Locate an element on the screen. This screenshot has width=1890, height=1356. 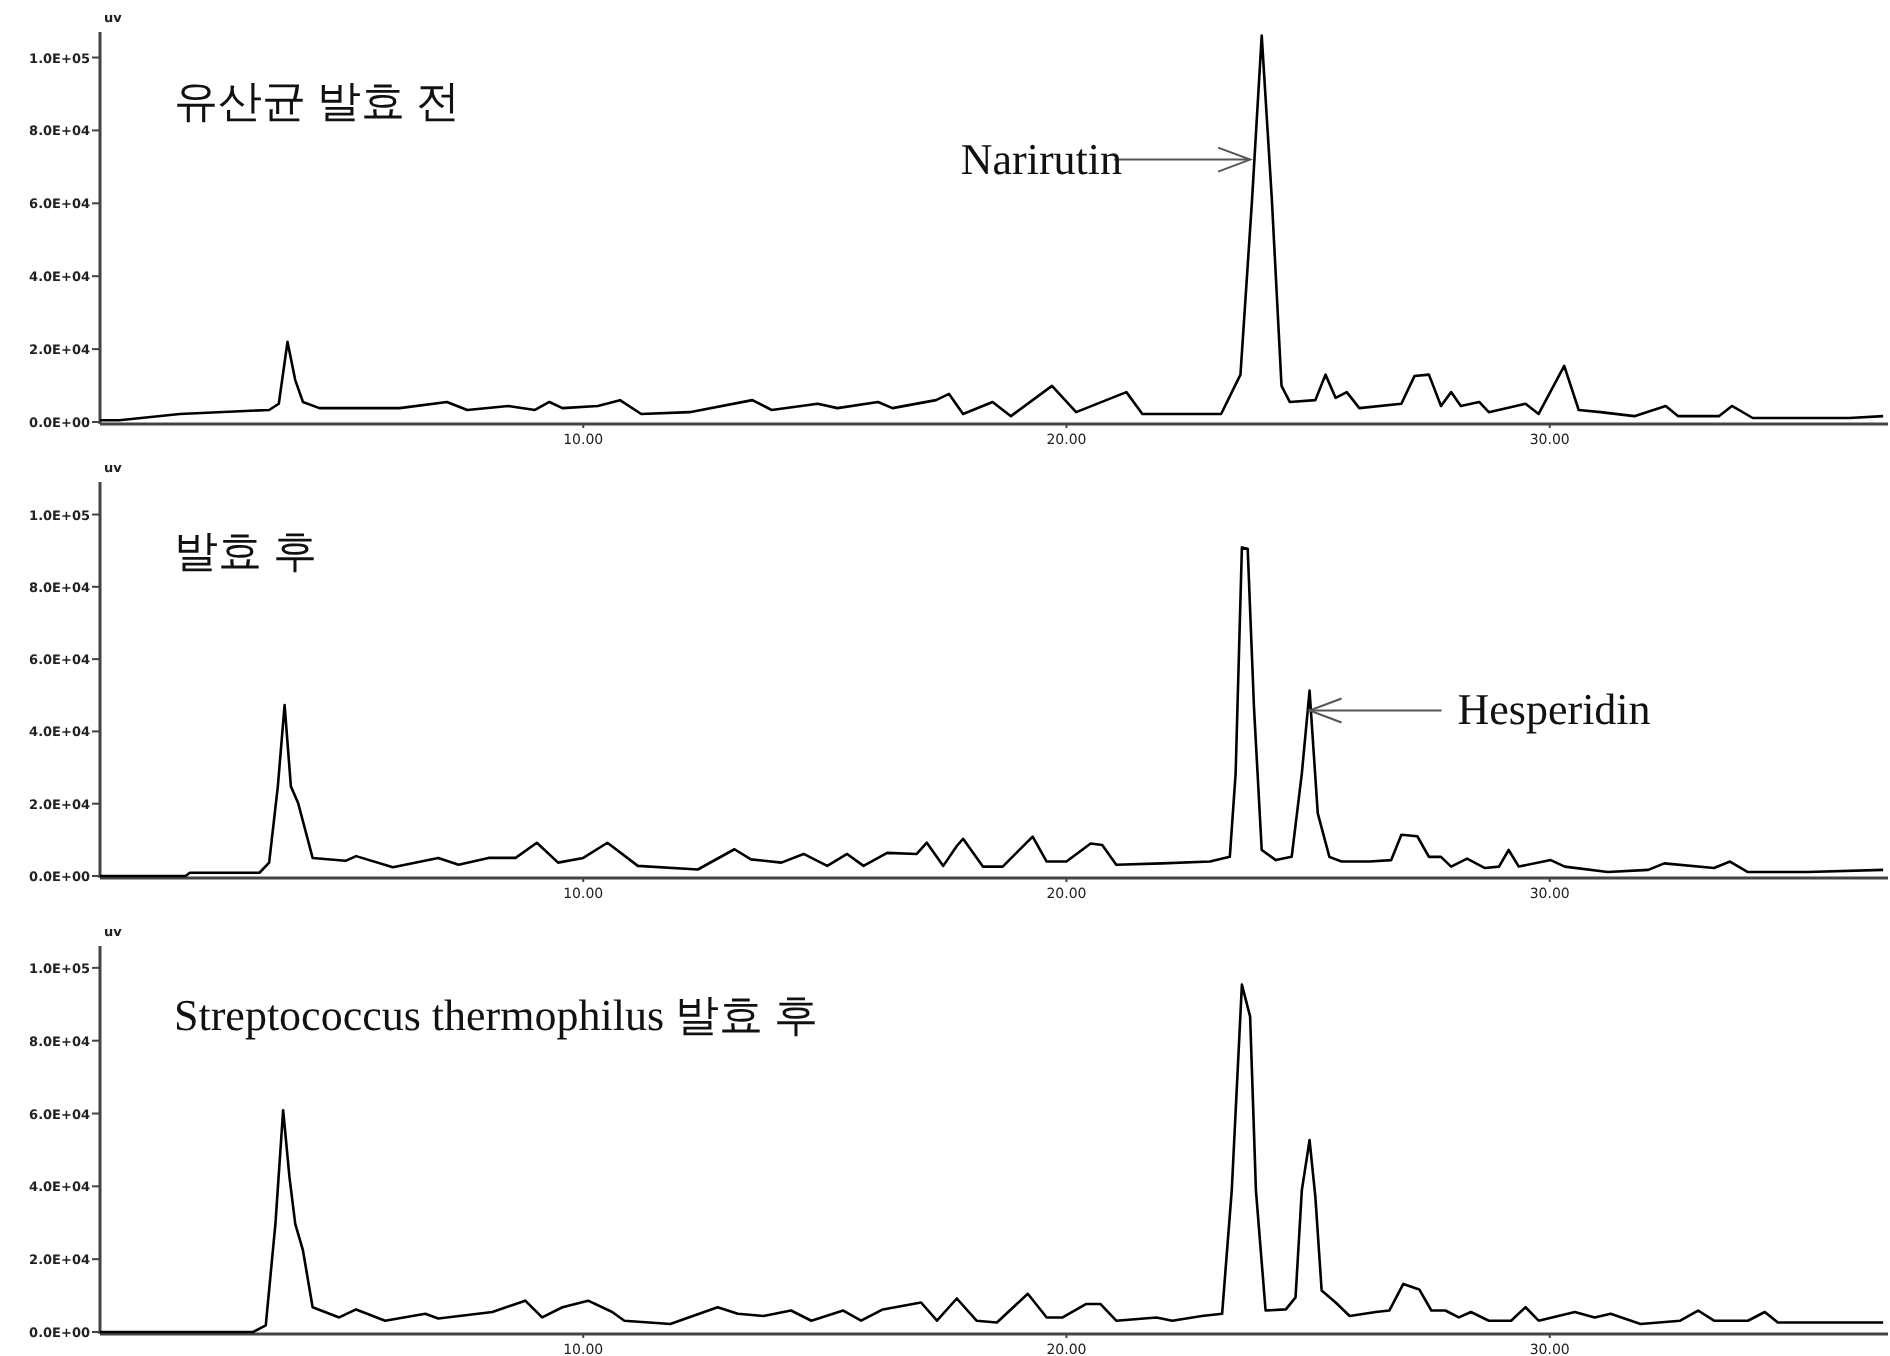
annotation: Narirutin is located at coordinates (1041, 158).